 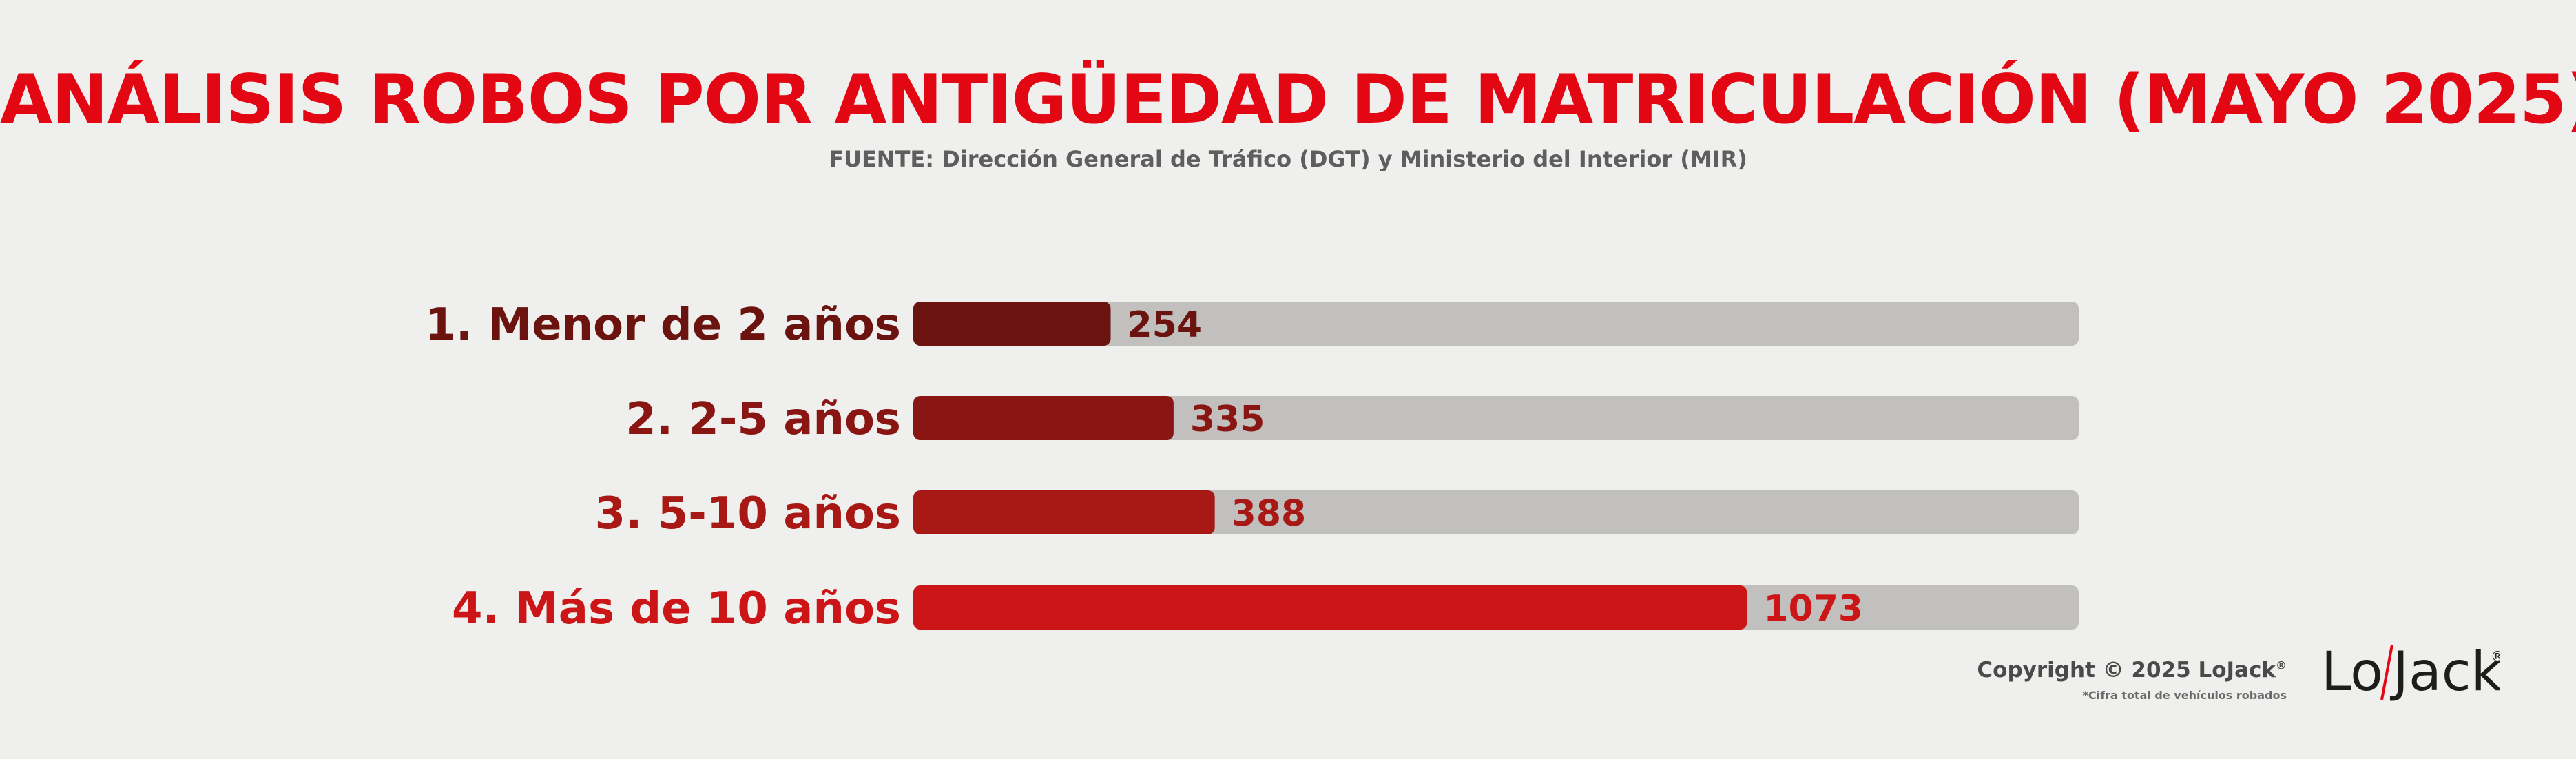 I want to click on logo-text-right: Jack, so click(x=2444, y=672).